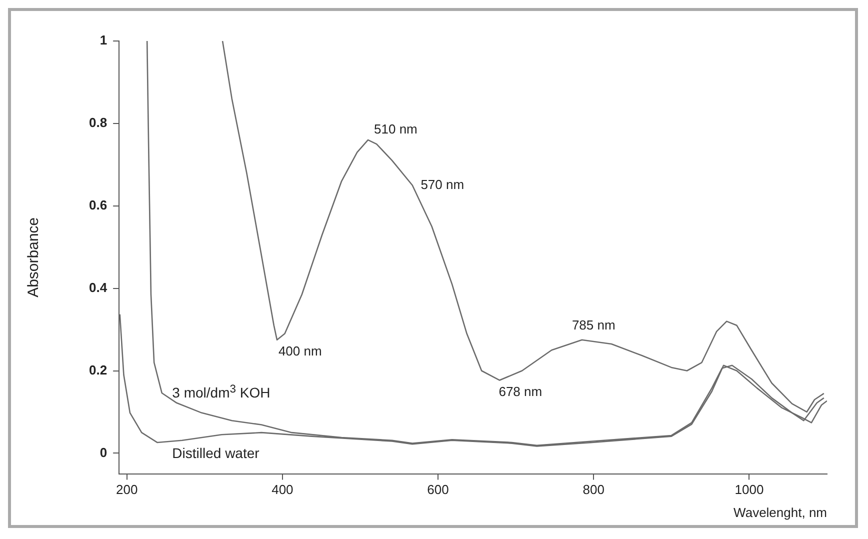  Describe the element at coordinates (593, 490) in the screenshot. I see `x-tick-label: 800` at that location.